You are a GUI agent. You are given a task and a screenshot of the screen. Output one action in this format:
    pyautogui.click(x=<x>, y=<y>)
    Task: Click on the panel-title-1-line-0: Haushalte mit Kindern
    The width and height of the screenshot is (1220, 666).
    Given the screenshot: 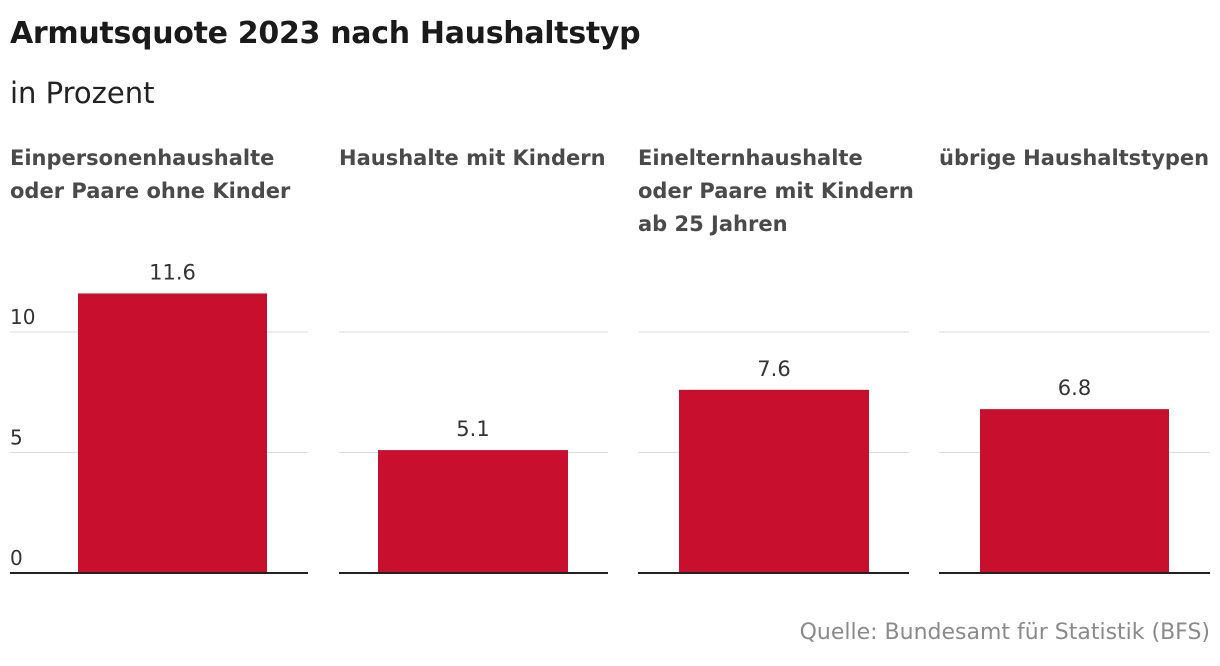 What is the action you would take?
    pyautogui.click(x=472, y=158)
    